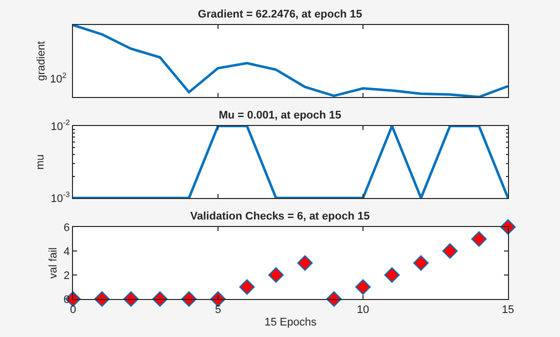 This screenshot has width=560, height=337. What do you see at coordinates (53, 263) in the screenshot?
I see `y-axis-title: val fail` at bounding box center [53, 263].